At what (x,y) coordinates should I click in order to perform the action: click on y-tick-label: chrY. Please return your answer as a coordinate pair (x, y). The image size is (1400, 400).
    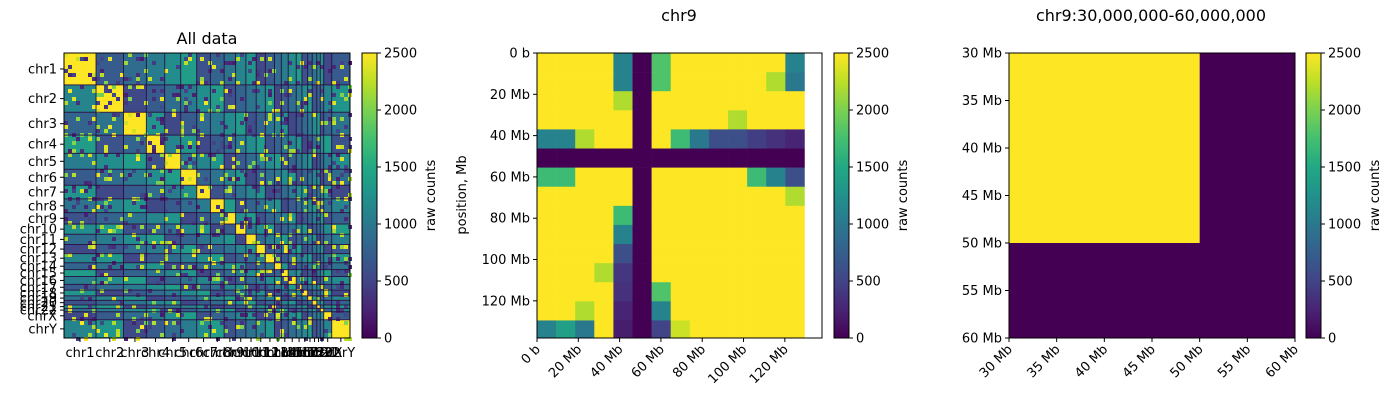
    Looking at the image, I should click on (42, 329).